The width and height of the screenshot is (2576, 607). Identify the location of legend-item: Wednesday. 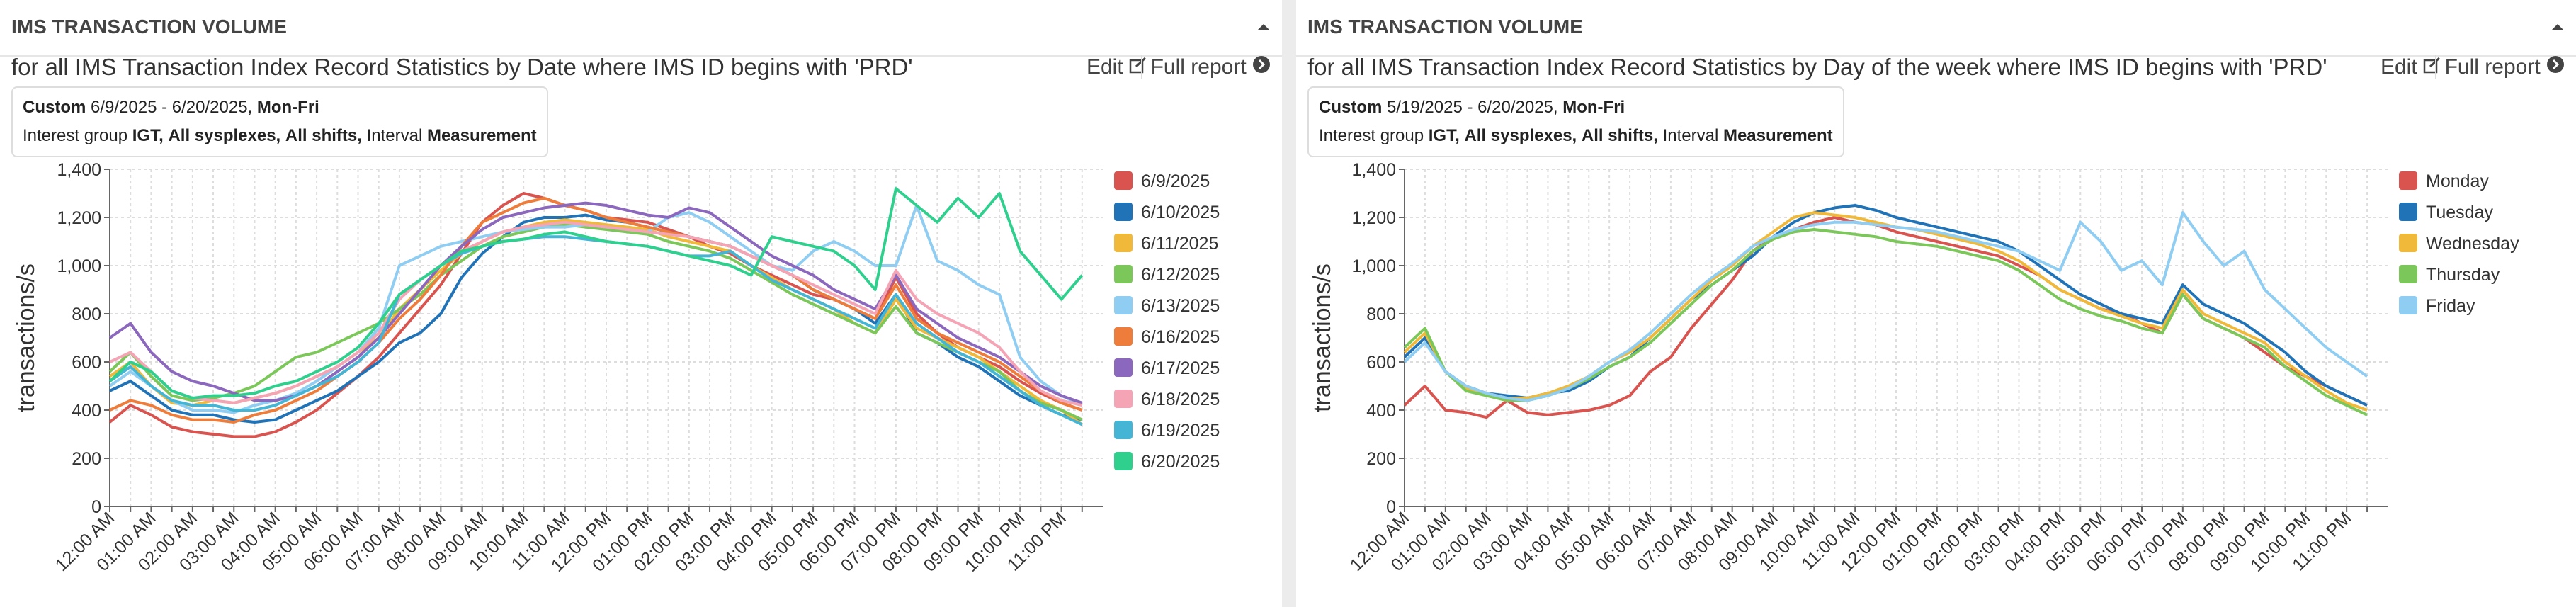
(2459, 244).